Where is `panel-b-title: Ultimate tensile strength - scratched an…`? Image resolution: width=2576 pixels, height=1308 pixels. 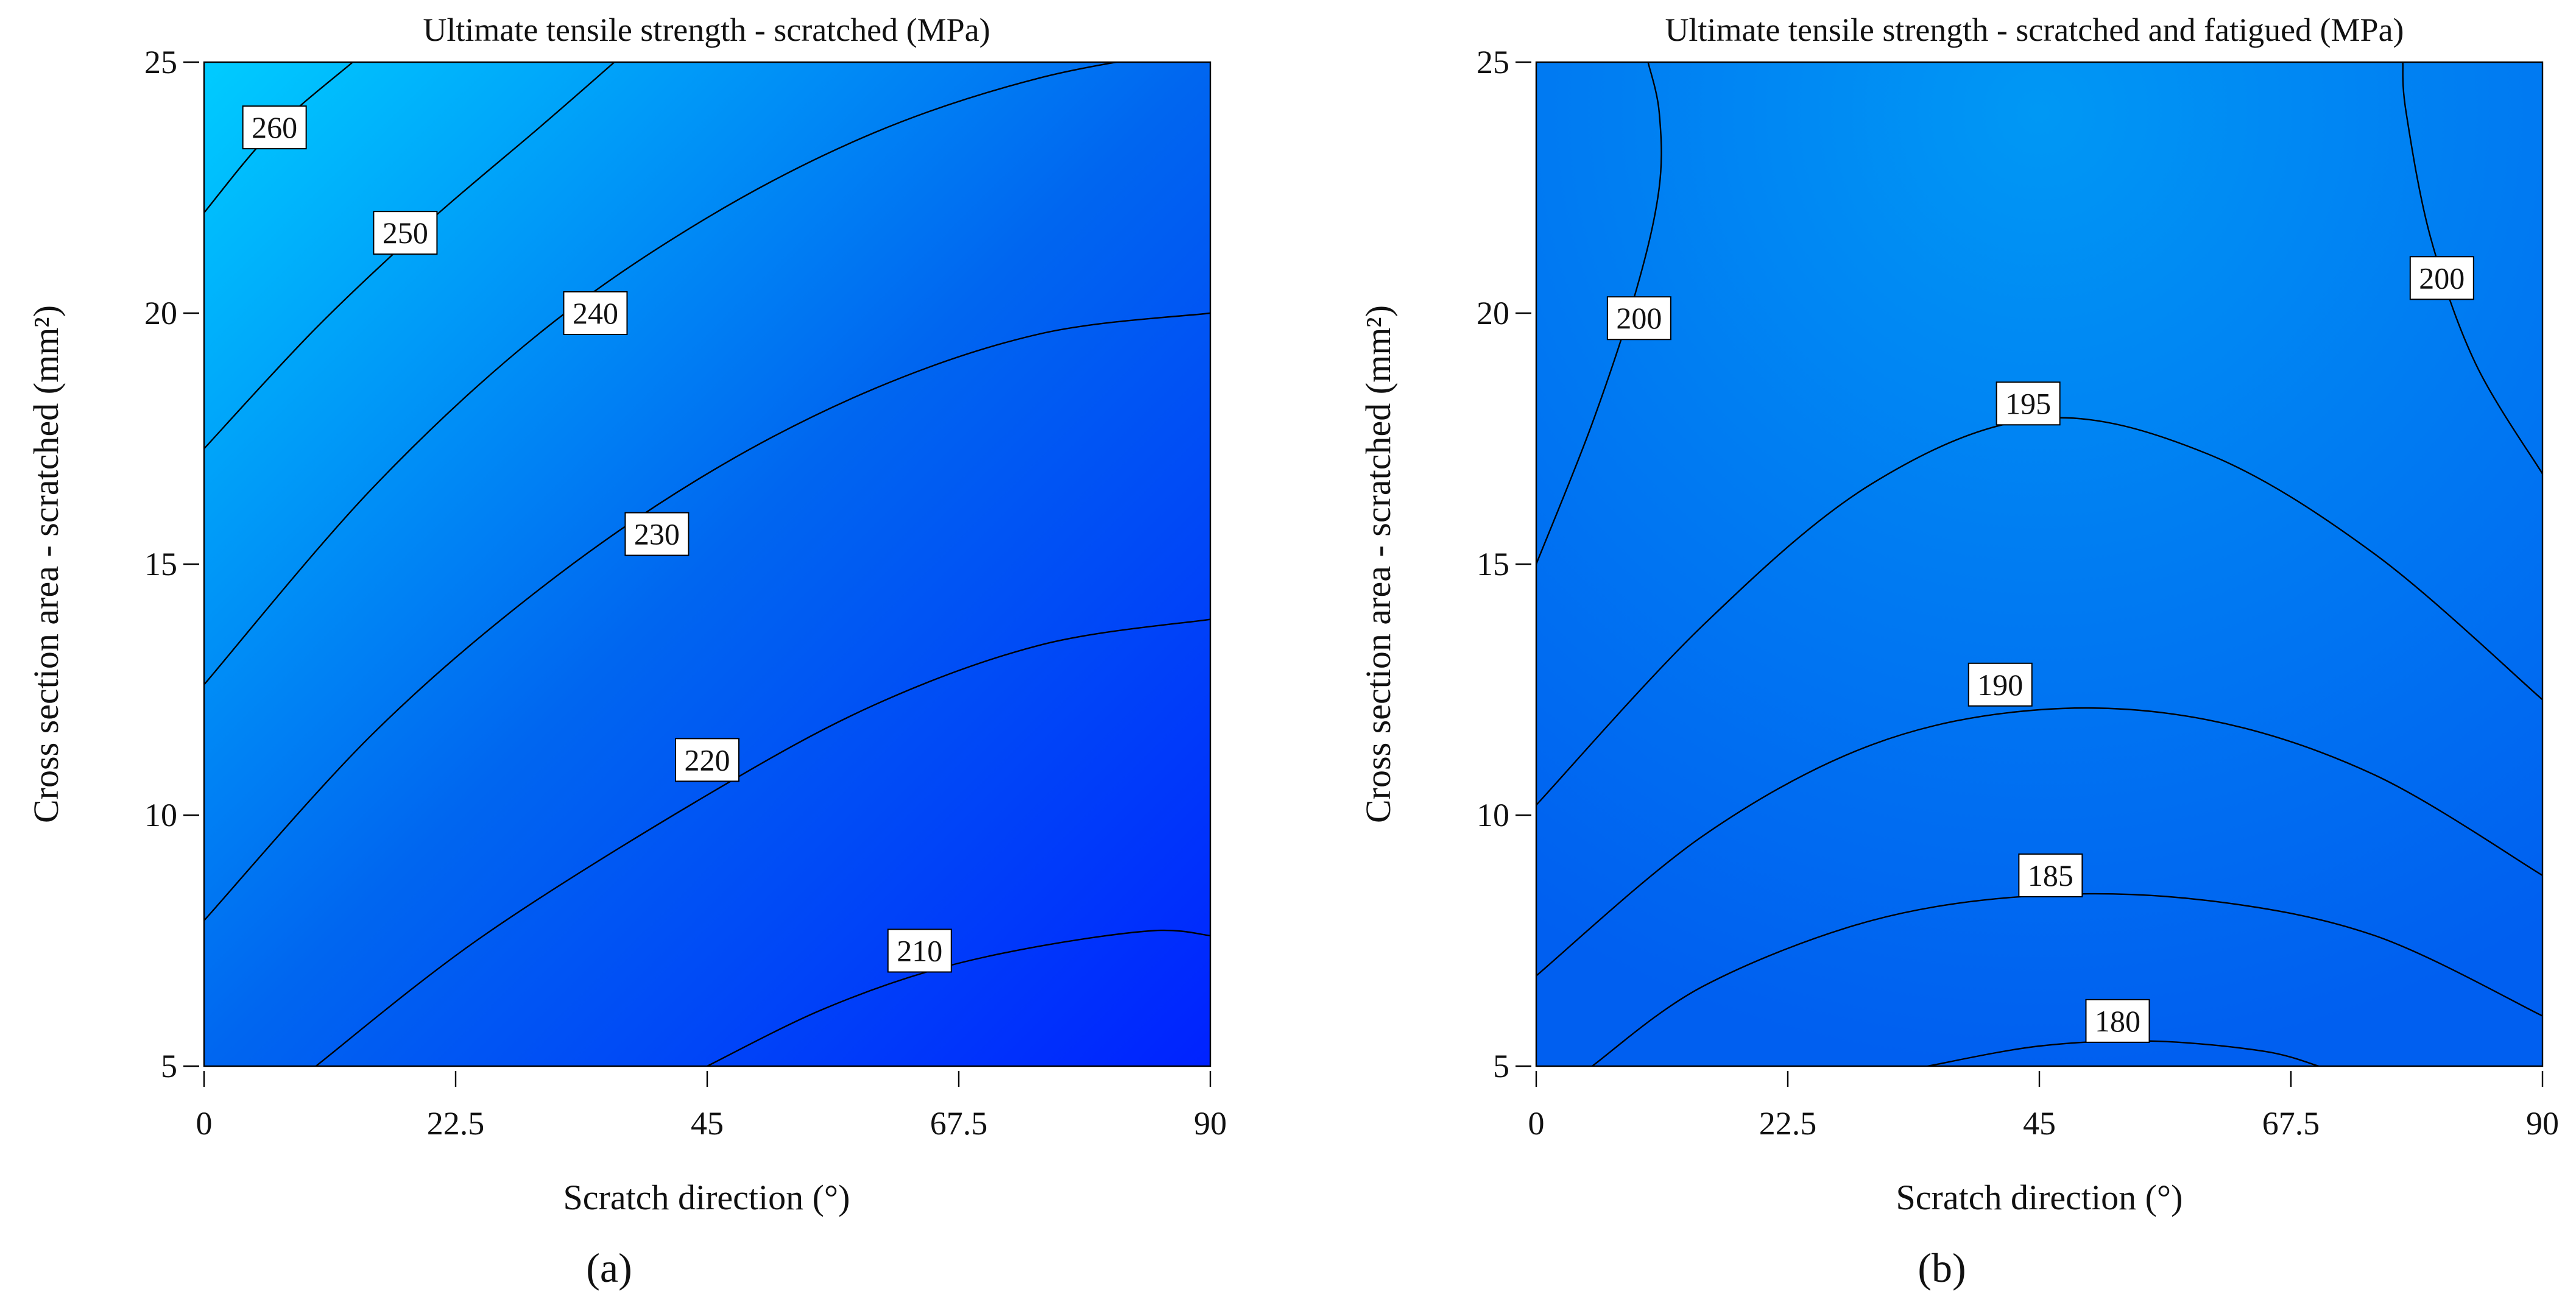
panel-b-title: Ultimate tensile strength - scratched an… is located at coordinates (2034, 30).